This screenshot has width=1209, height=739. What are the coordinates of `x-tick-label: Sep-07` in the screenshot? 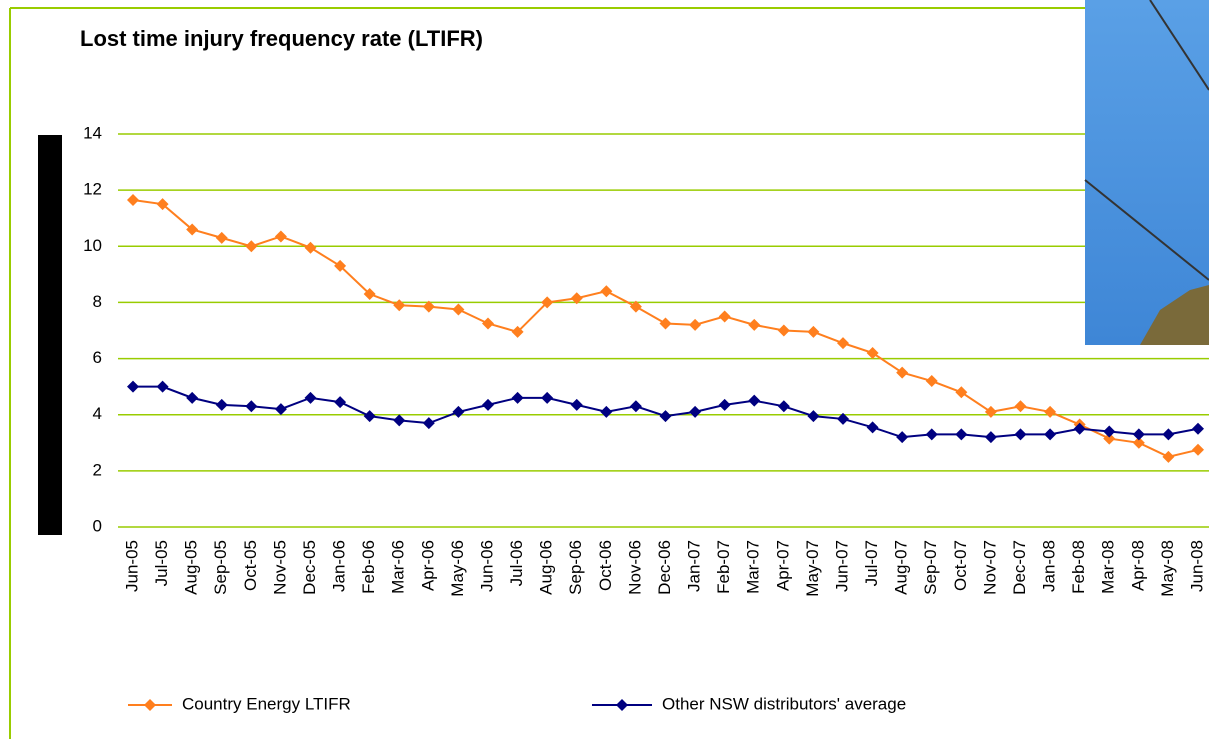 It's located at (930, 567).